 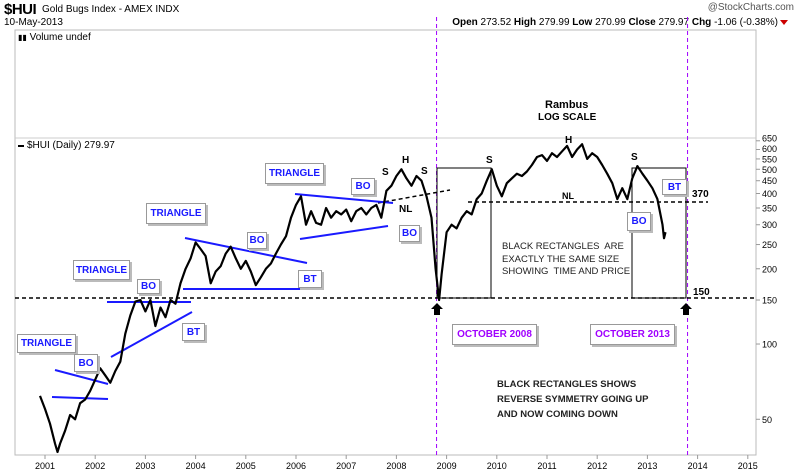 What do you see at coordinates (698, 466) in the screenshot?
I see `x-tick-label: 2014` at bounding box center [698, 466].